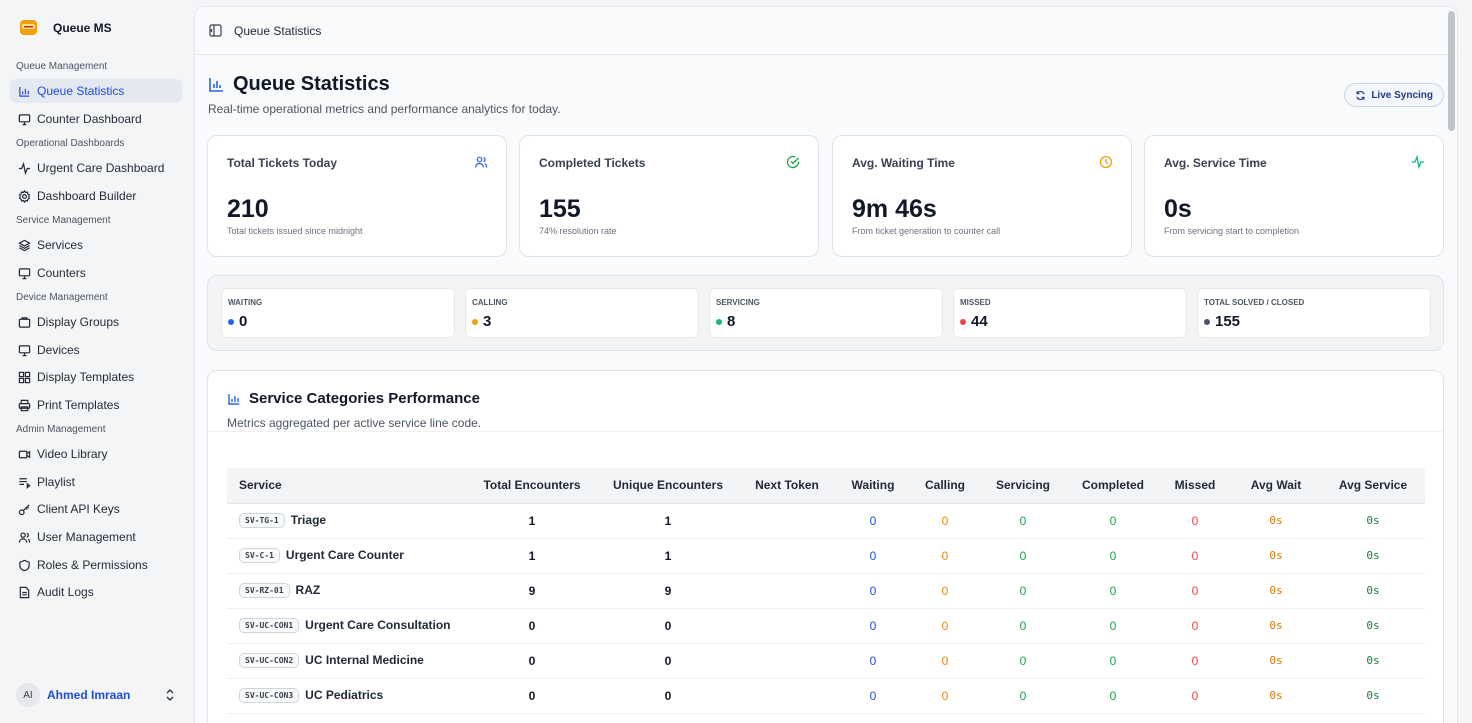 This screenshot has height=723, width=1472. What do you see at coordinates (269, 661) in the screenshot?
I see `service-code-badge: SV-UC-CON2` at bounding box center [269, 661].